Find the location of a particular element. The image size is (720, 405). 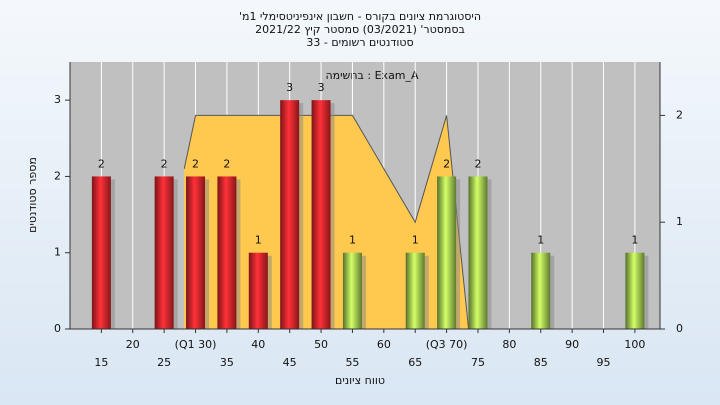

y-tick-label: 2 is located at coordinates (57, 175).